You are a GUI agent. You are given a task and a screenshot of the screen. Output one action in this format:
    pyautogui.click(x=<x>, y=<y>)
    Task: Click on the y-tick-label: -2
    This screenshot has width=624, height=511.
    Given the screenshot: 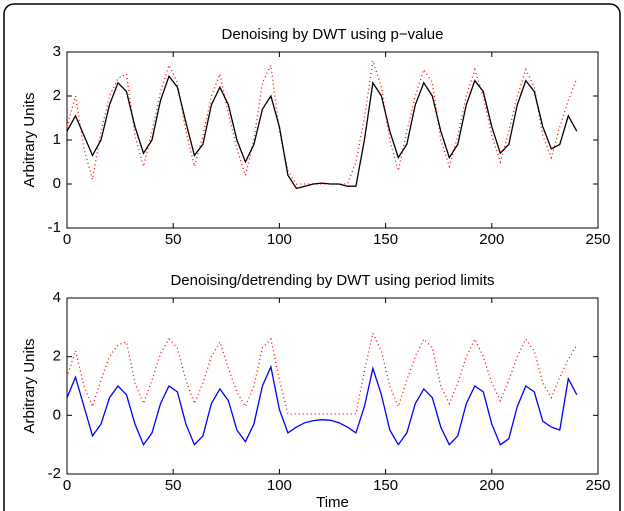 What is the action you would take?
    pyautogui.click(x=54, y=473)
    